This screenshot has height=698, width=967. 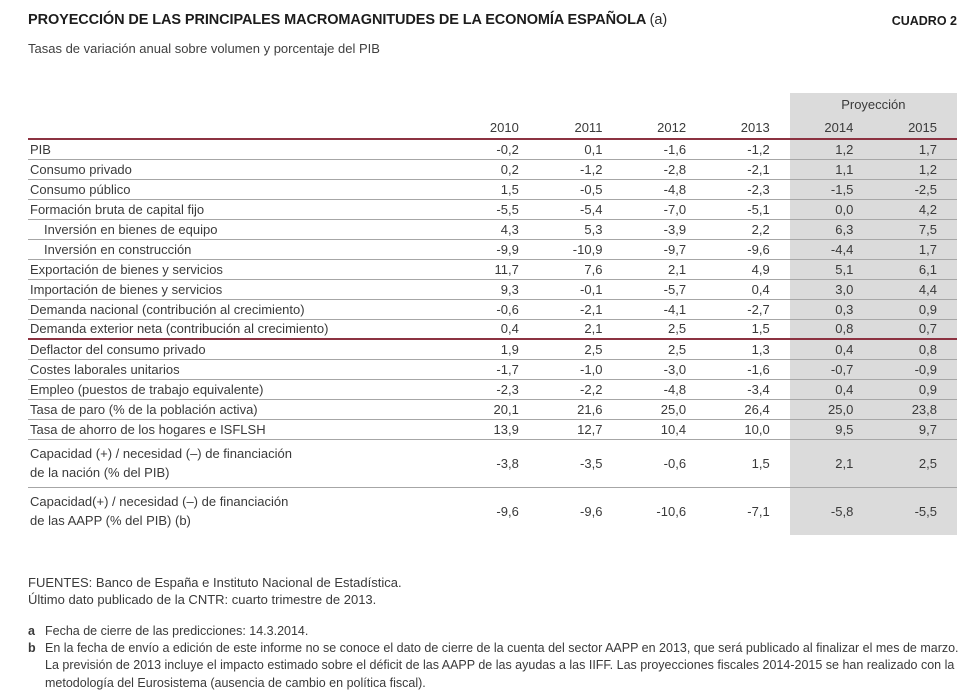 What do you see at coordinates (242, 269) in the screenshot?
I see `row-label: Exportación de bienes y servicios` at bounding box center [242, 269].